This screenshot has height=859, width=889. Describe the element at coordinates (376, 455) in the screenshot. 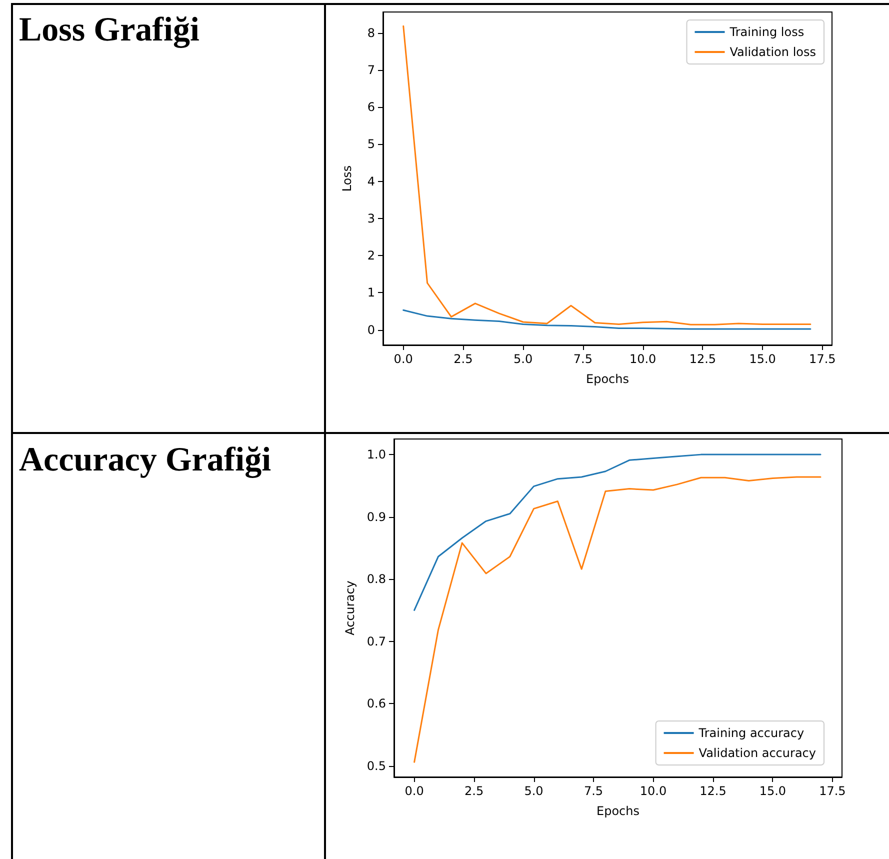

I see `y-tick-label: 1.0` at that location.